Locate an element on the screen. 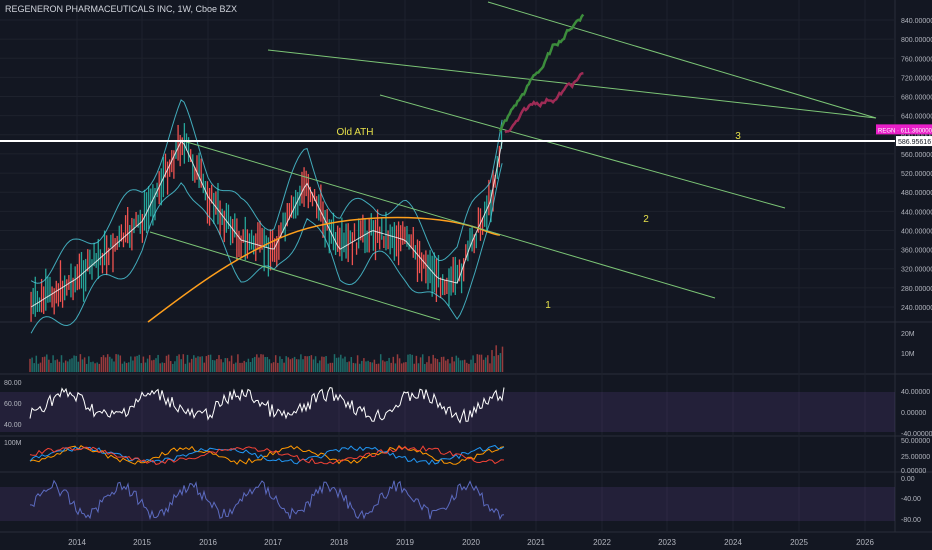  dmi-right-label: 50.00000 is located at coordinates (915, 441).